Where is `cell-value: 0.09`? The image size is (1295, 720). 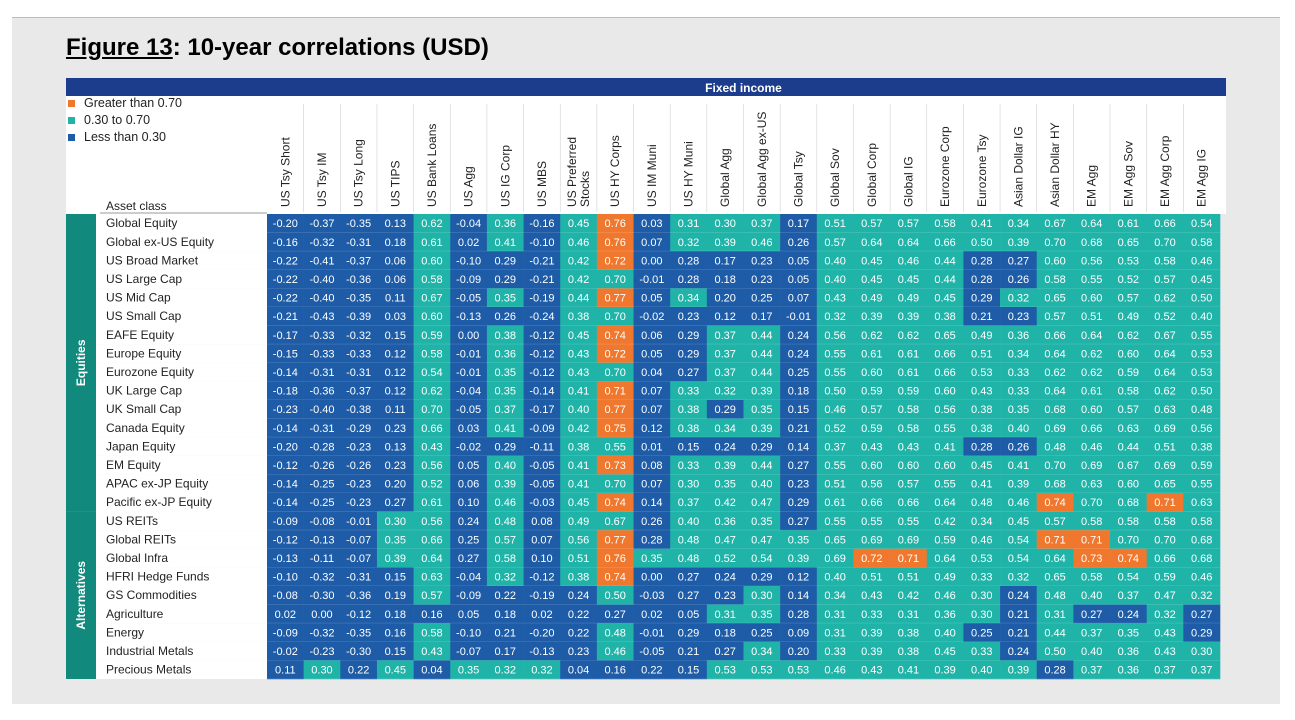 cell-value: 0.09 is located at coordinates (798, 633).